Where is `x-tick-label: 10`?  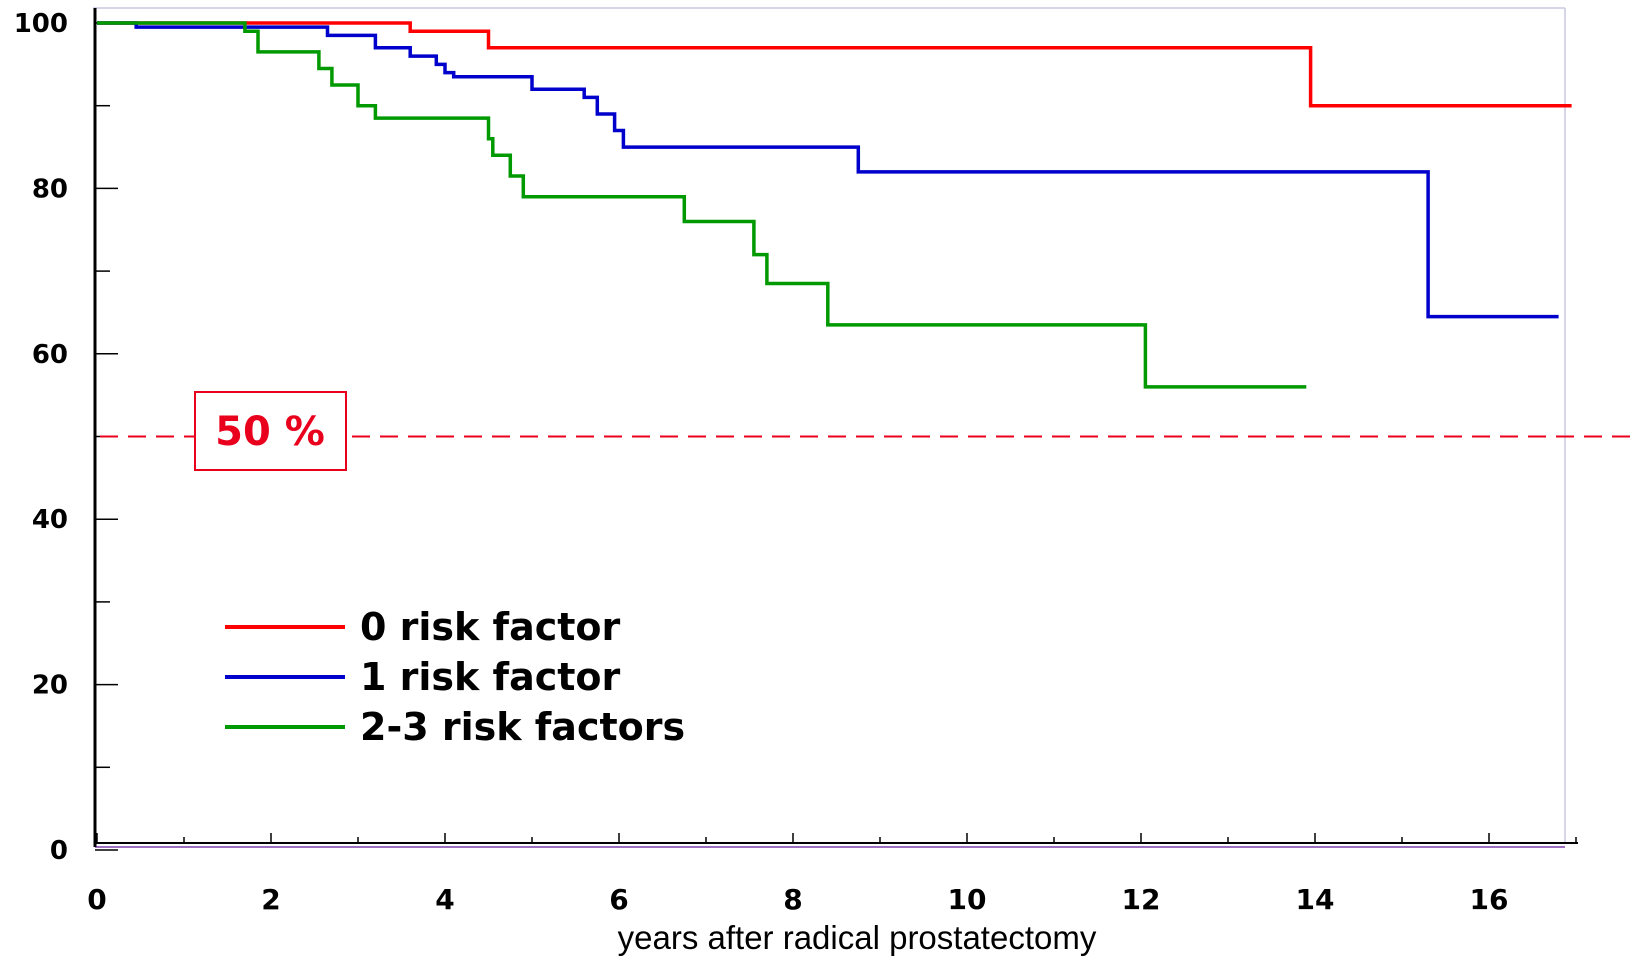 x-tick-label: 10 is located at coordinates (967, 899).